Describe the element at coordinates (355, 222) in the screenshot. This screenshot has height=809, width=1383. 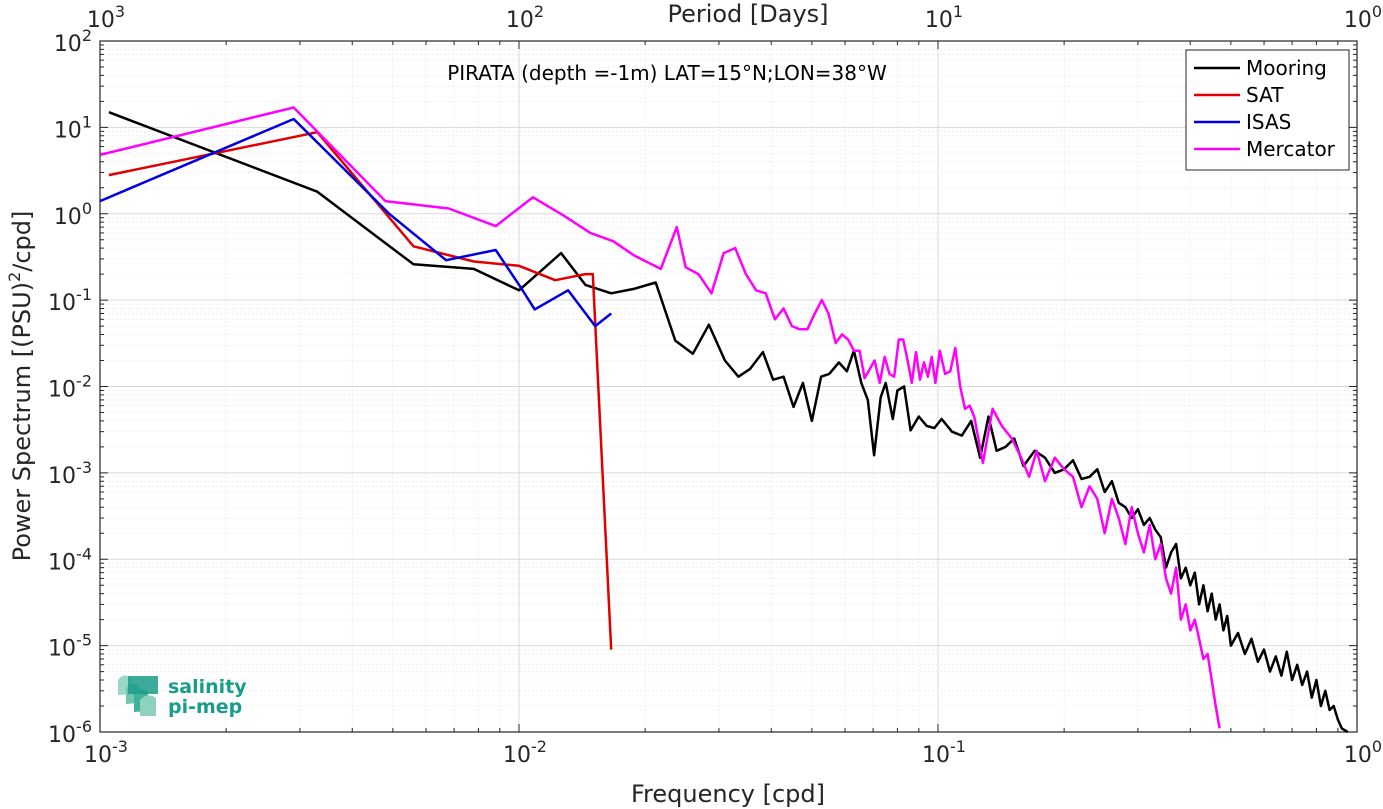
I see `series-line-isas` at that location.